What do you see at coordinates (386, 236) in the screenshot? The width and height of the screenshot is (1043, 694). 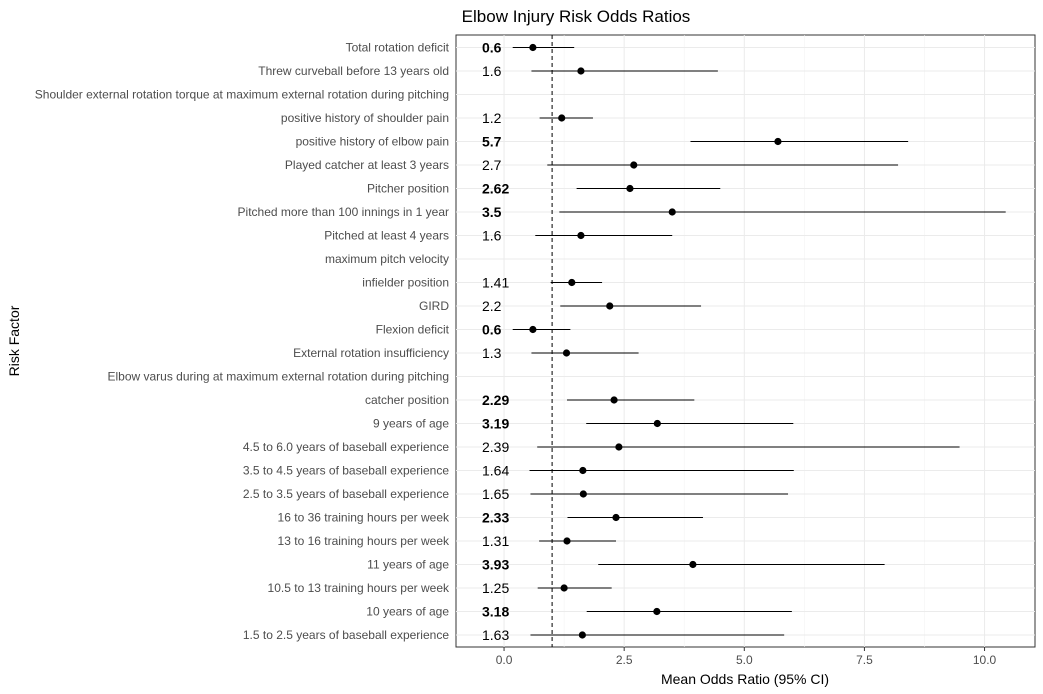 I see `risk-factor-label: Pitched at least 4 years` at bounding box center [386, 236].